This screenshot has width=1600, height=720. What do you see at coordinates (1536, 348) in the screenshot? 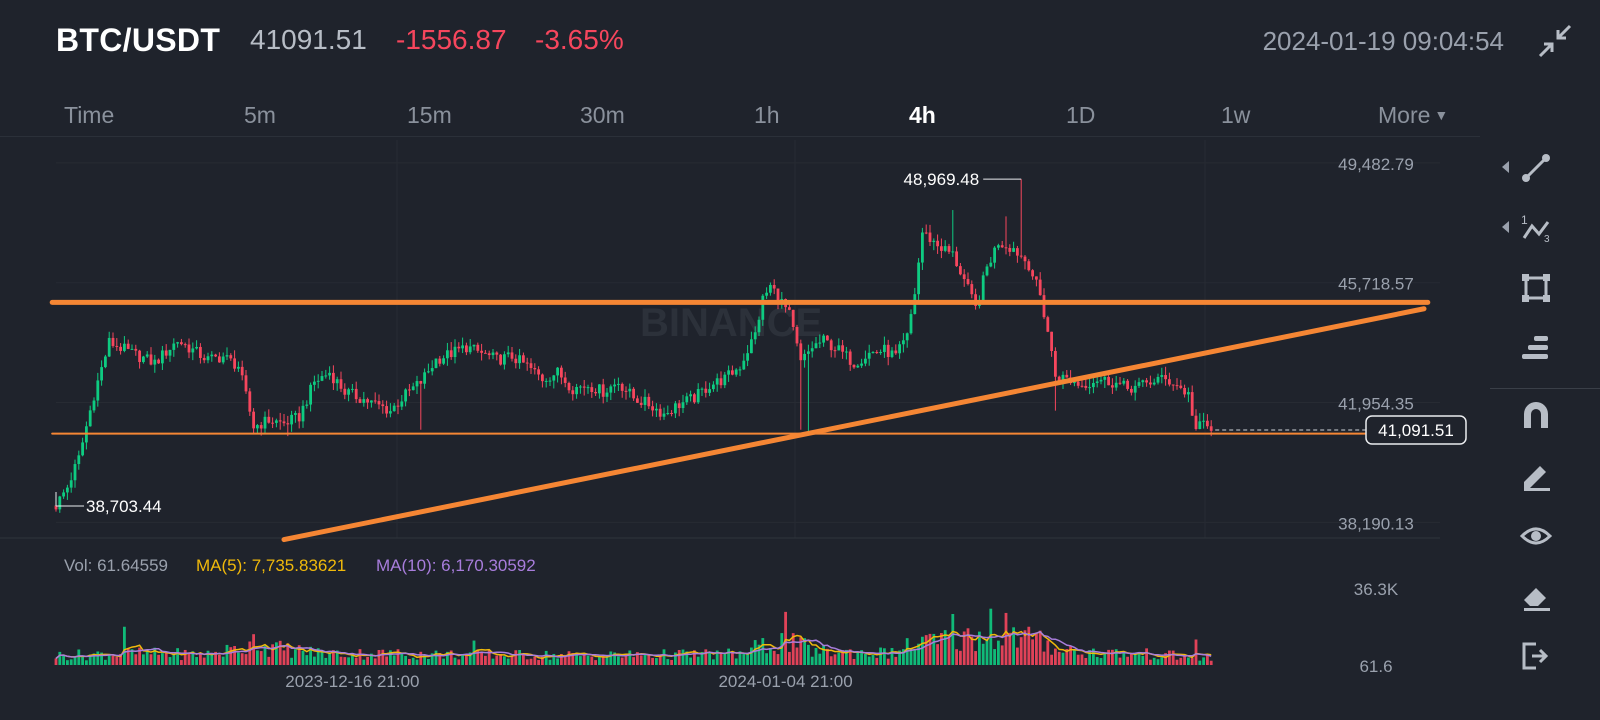
I see `indicator-tool` at bounding box center [1536, 348].